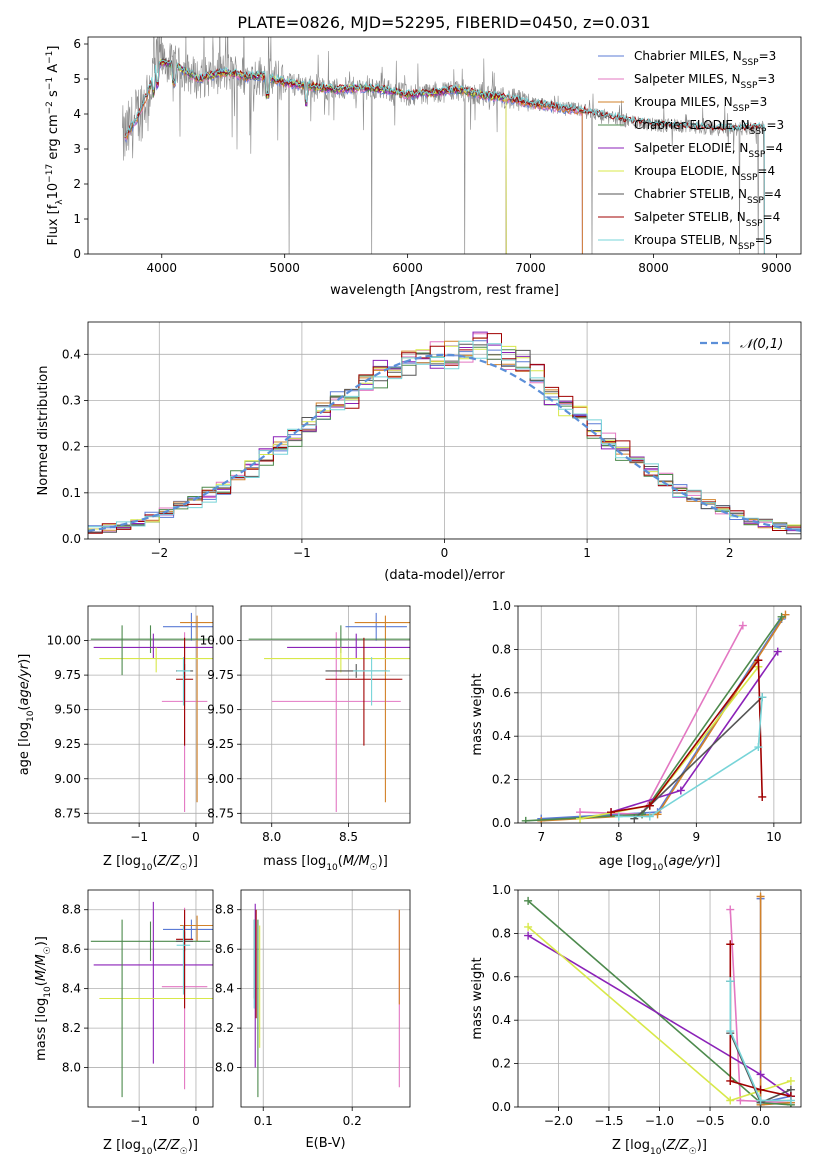 This screenshot has width=819, height=1170. What do you see at coordinates (444, 575) in the screenshot?
I see `residuals-xlabel: (data-model)/error` at bounding box center [444, 575].